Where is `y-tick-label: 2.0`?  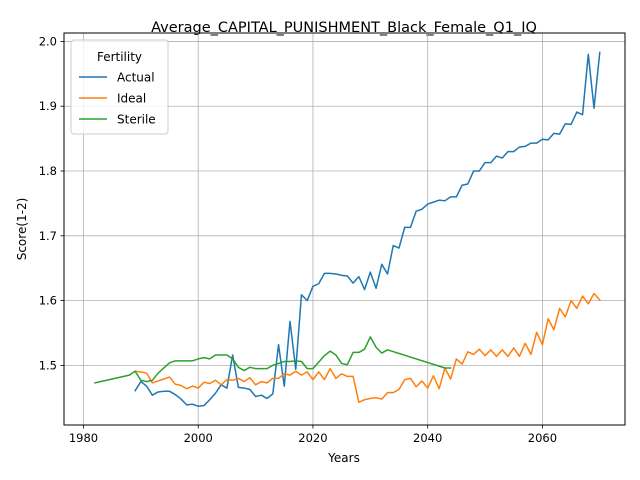
y-tick-label: 2.0 is located at coordinates (48, 41).